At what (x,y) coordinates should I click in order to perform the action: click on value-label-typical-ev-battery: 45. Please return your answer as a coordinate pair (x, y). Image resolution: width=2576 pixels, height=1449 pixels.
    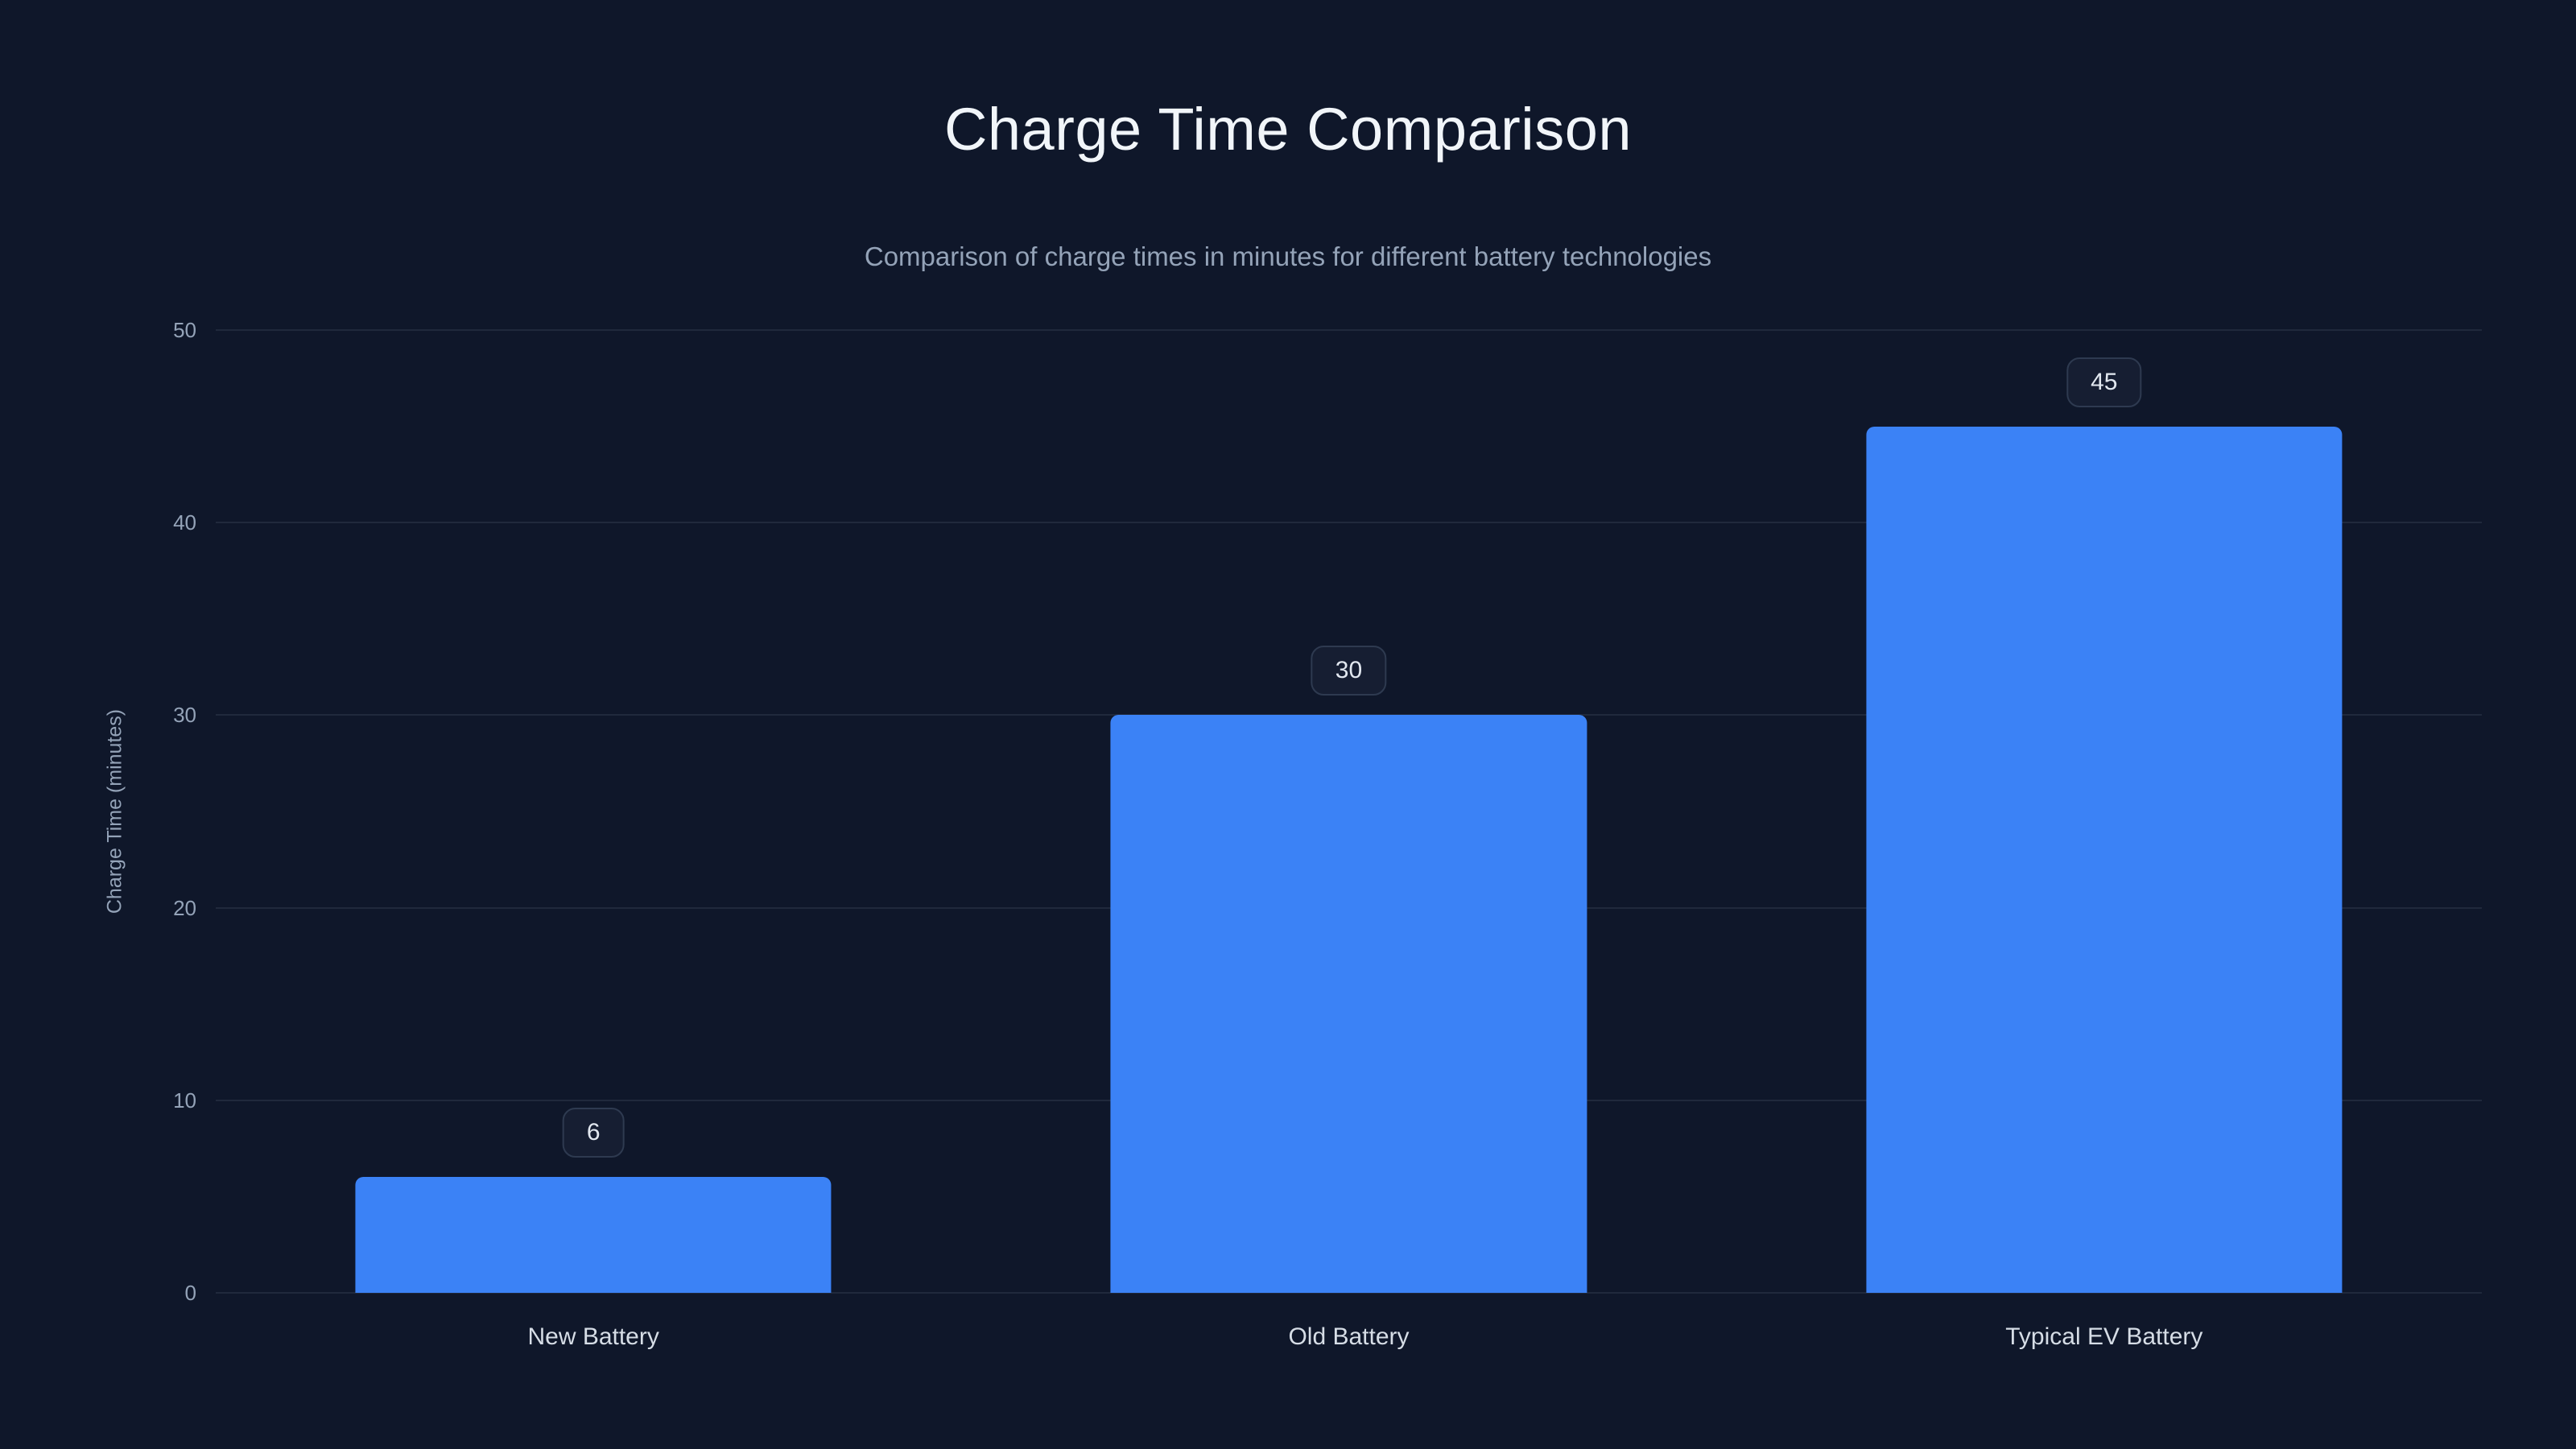
    Looking at the image, I should click on (2104, 382).